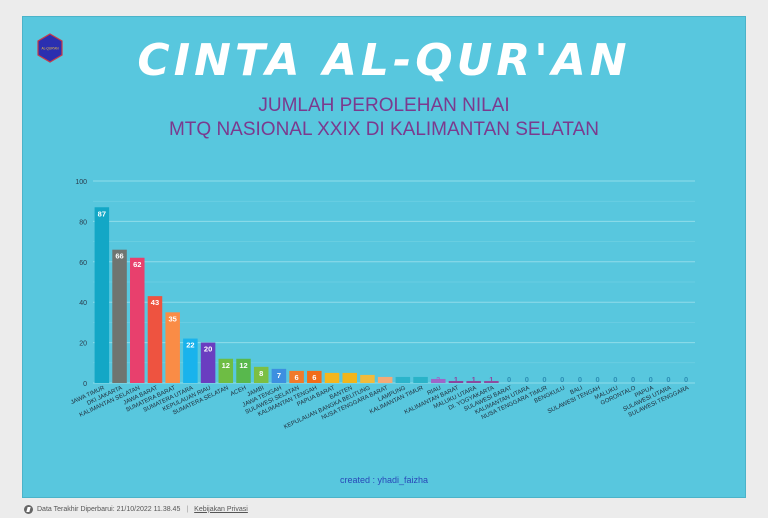  Describe the element at coordinates (83, 303) in the screenshot. I see `y-tick-label: 40` at that location.